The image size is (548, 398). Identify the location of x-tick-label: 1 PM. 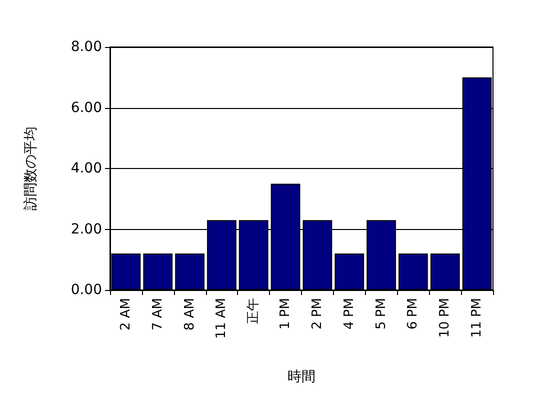
(286, 314).